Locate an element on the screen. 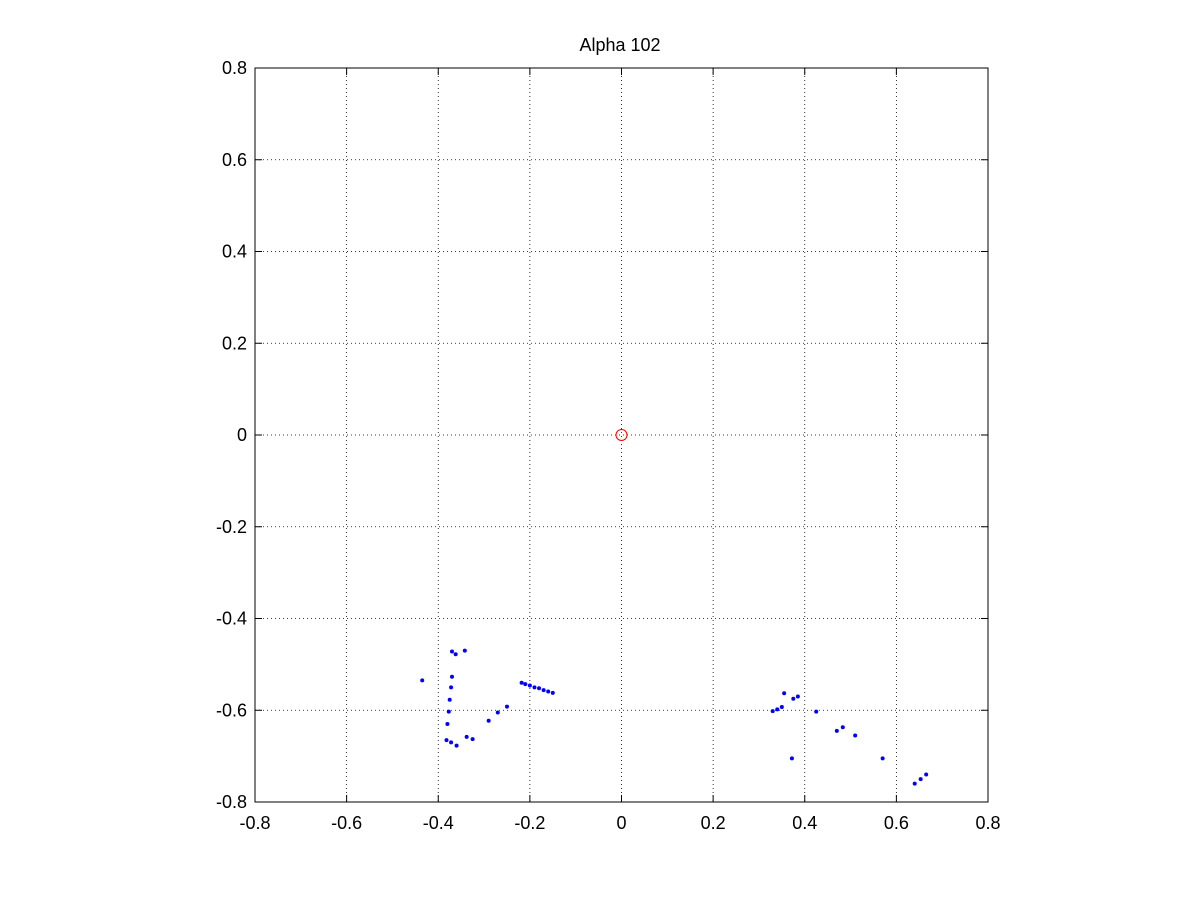 The height and width of the screenshot is (901, 1201). x-tick-label: 0 is located at coordinates (621, 823).